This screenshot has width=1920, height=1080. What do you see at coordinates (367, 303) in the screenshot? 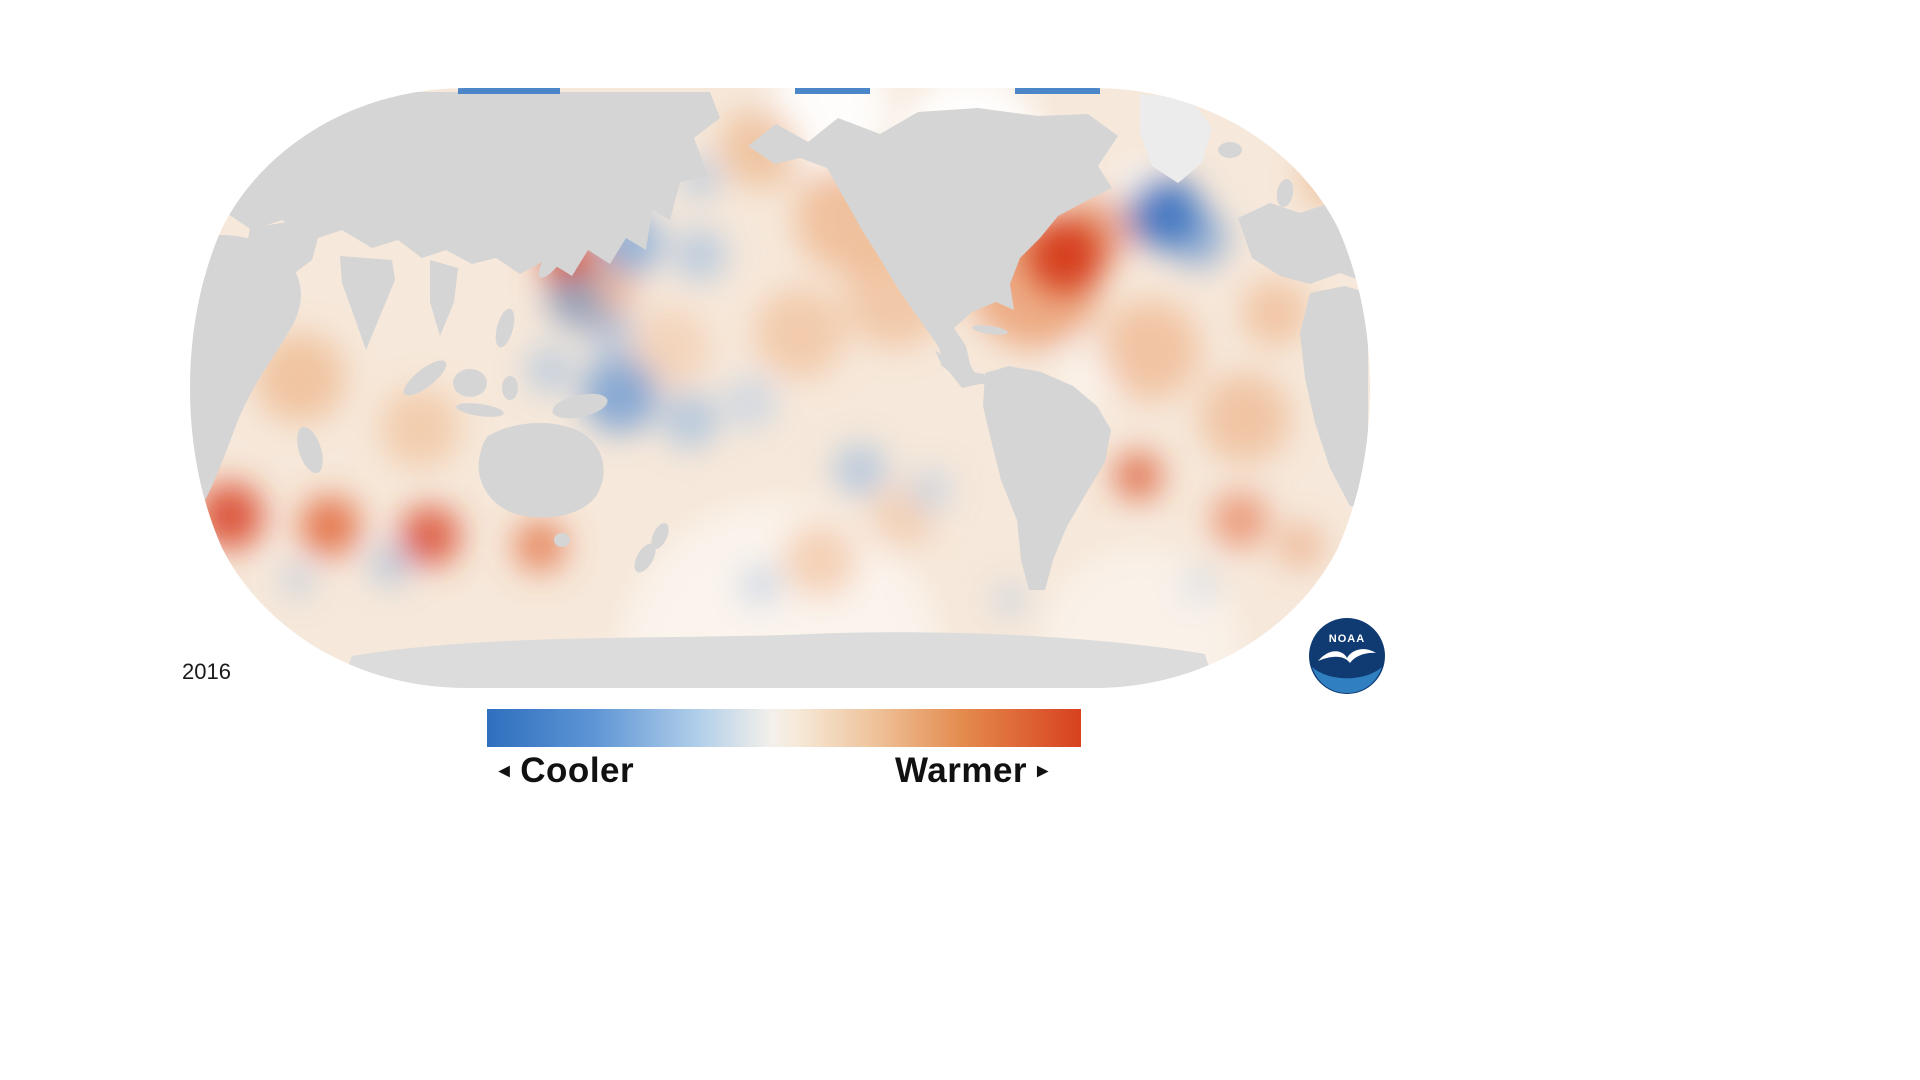
I see `continent-india` at bounding box center [367, 303].